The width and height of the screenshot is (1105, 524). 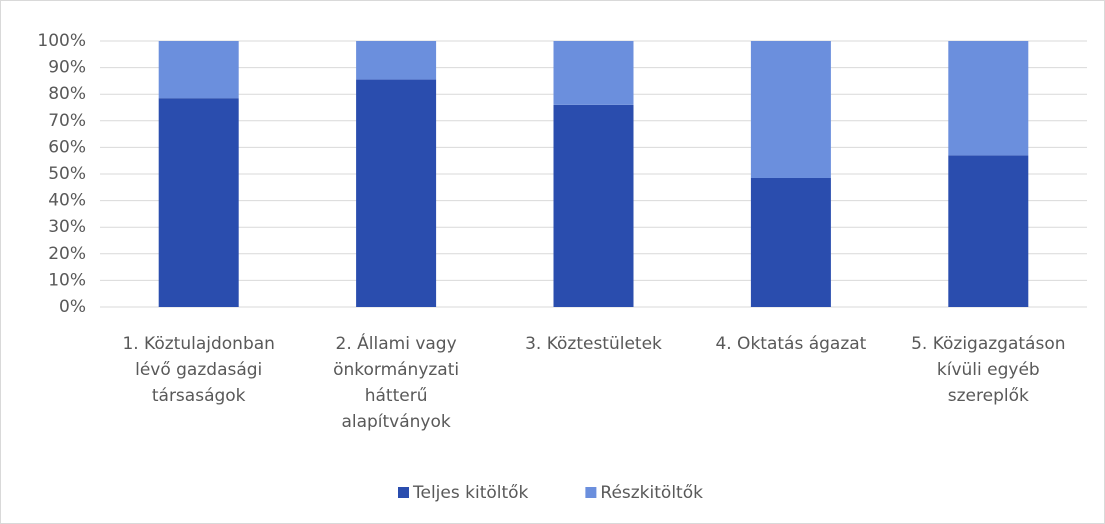 What do you see at coordinates (67, 280) in the screenshot?
I see `y-tick-label: 10%` at bounding box center [67, 280].